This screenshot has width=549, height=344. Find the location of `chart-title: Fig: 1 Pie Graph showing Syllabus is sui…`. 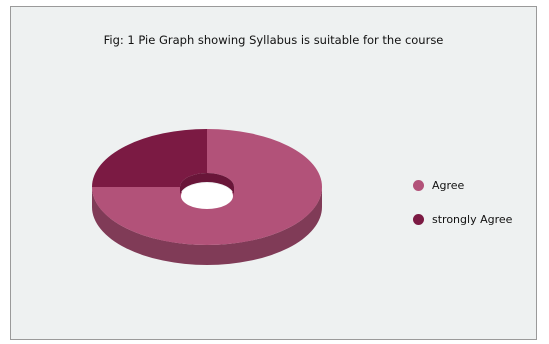

chart-title: Fig: 1 Pie Graph showing Syllabus is sui… is located at coordinates (273, 40).